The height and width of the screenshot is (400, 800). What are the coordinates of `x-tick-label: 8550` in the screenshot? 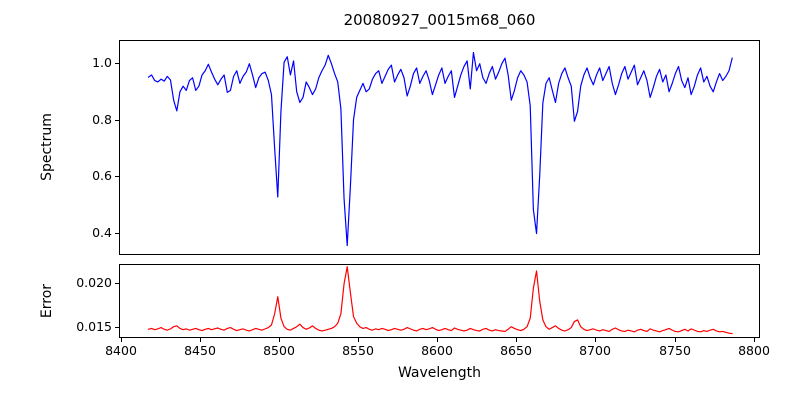 It's located at (358, 350).